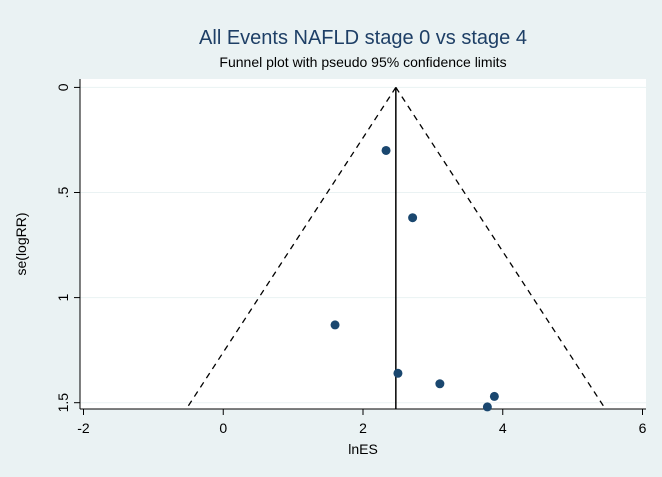  I want to click on x-tick-label: 2, so click(363, 428).